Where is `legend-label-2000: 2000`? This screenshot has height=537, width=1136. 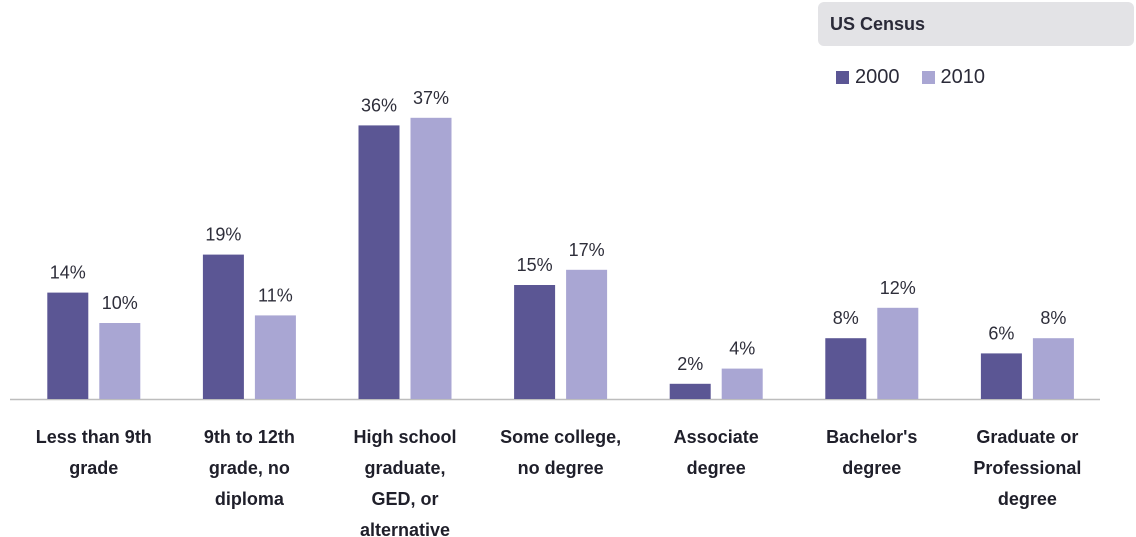
legend-label-2000: 2000 is located at coordinates (877, 77).